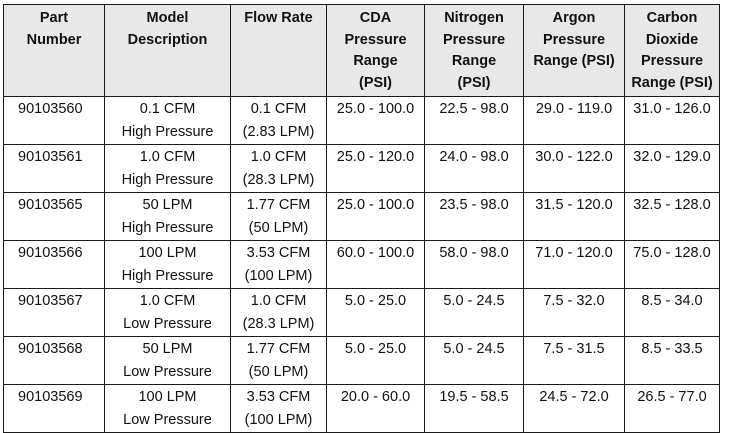 The image size is (741, 433). I want to click on cda-range-cell: 20.0 - 60.0, so click(375, 408).